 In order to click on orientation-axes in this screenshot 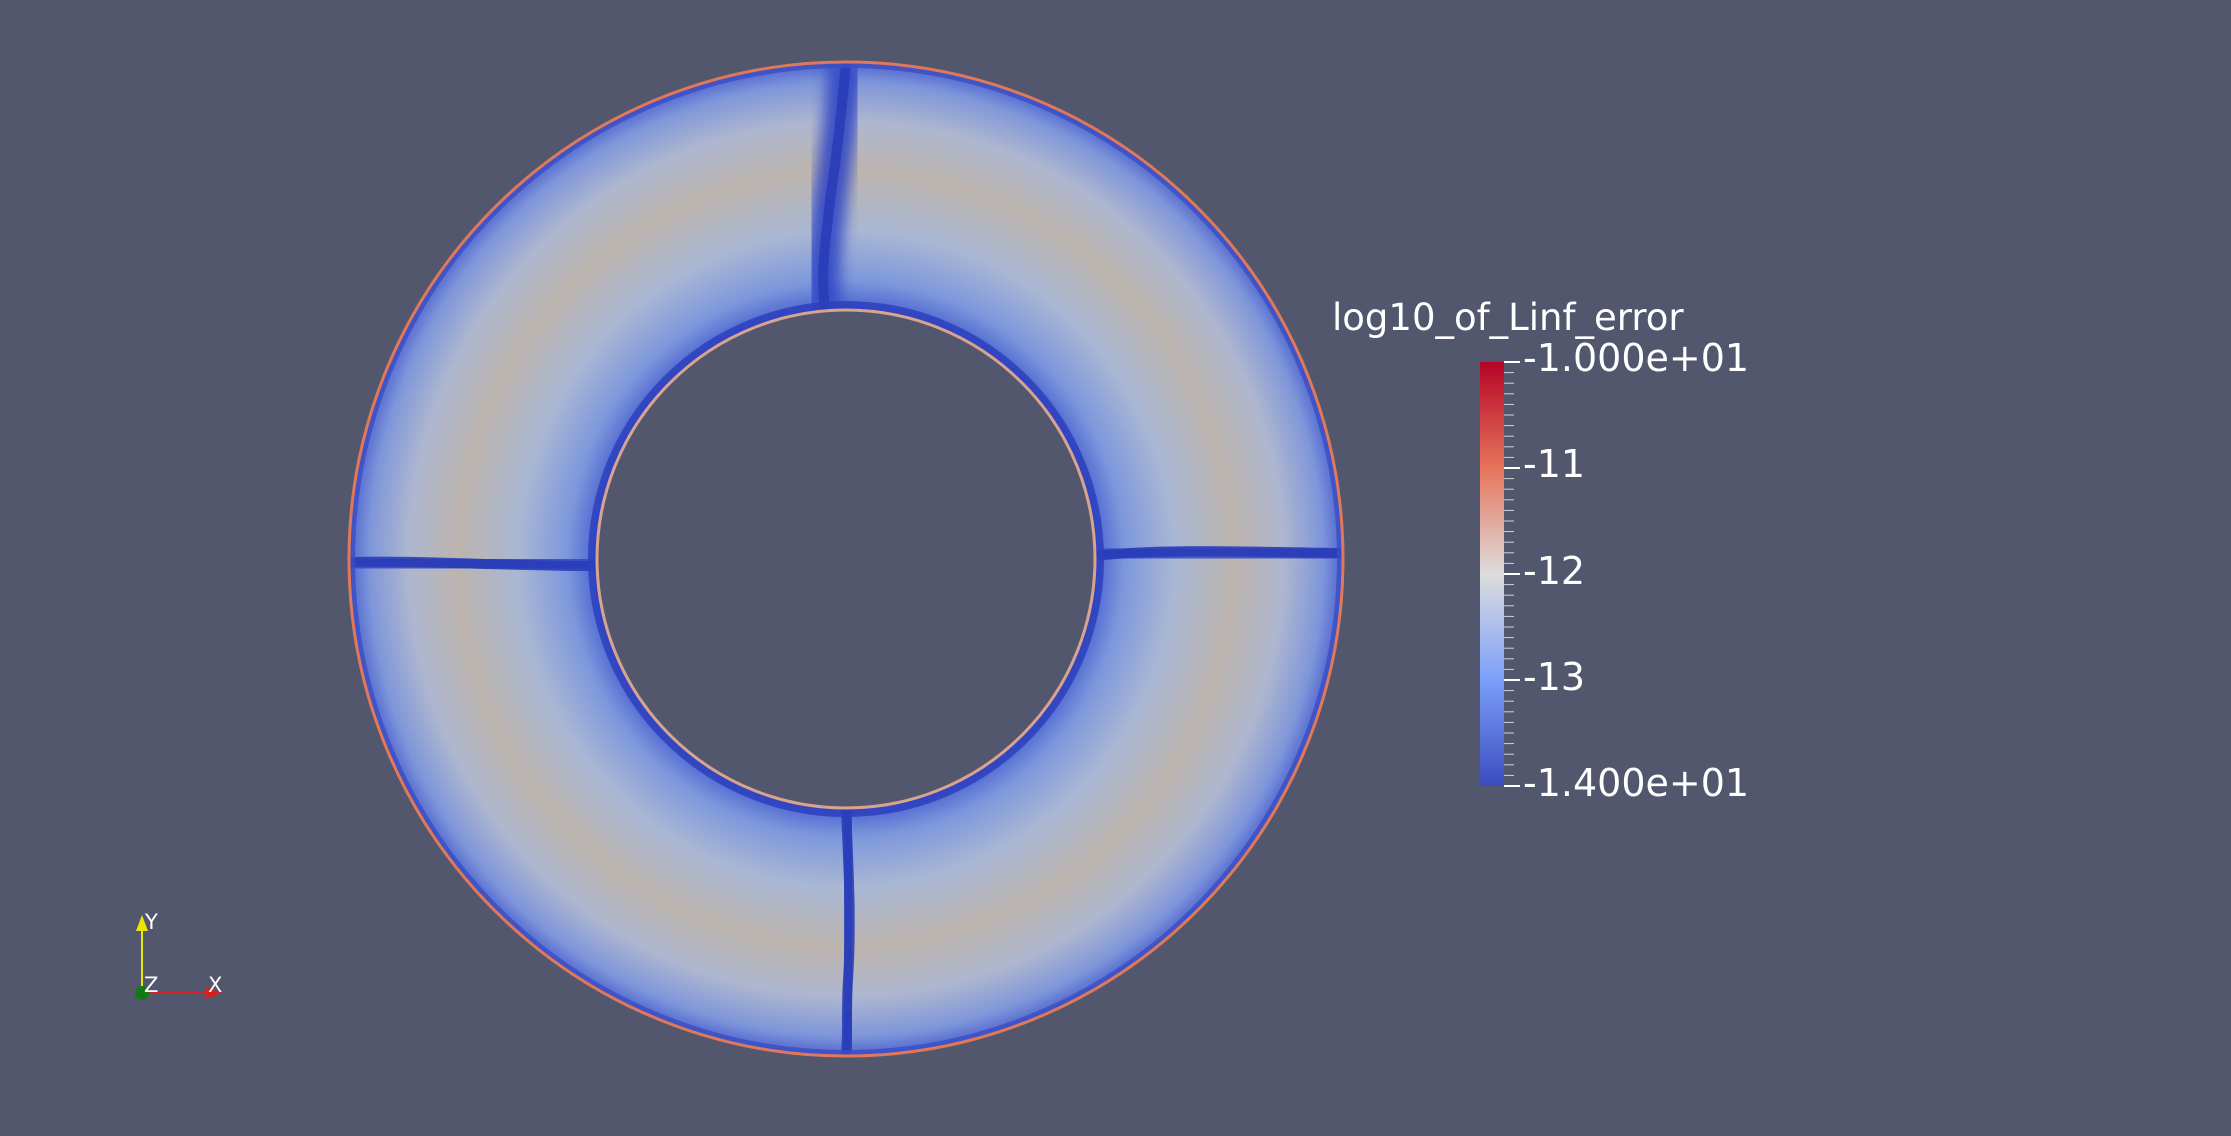, I will do `click(178, 957)`.